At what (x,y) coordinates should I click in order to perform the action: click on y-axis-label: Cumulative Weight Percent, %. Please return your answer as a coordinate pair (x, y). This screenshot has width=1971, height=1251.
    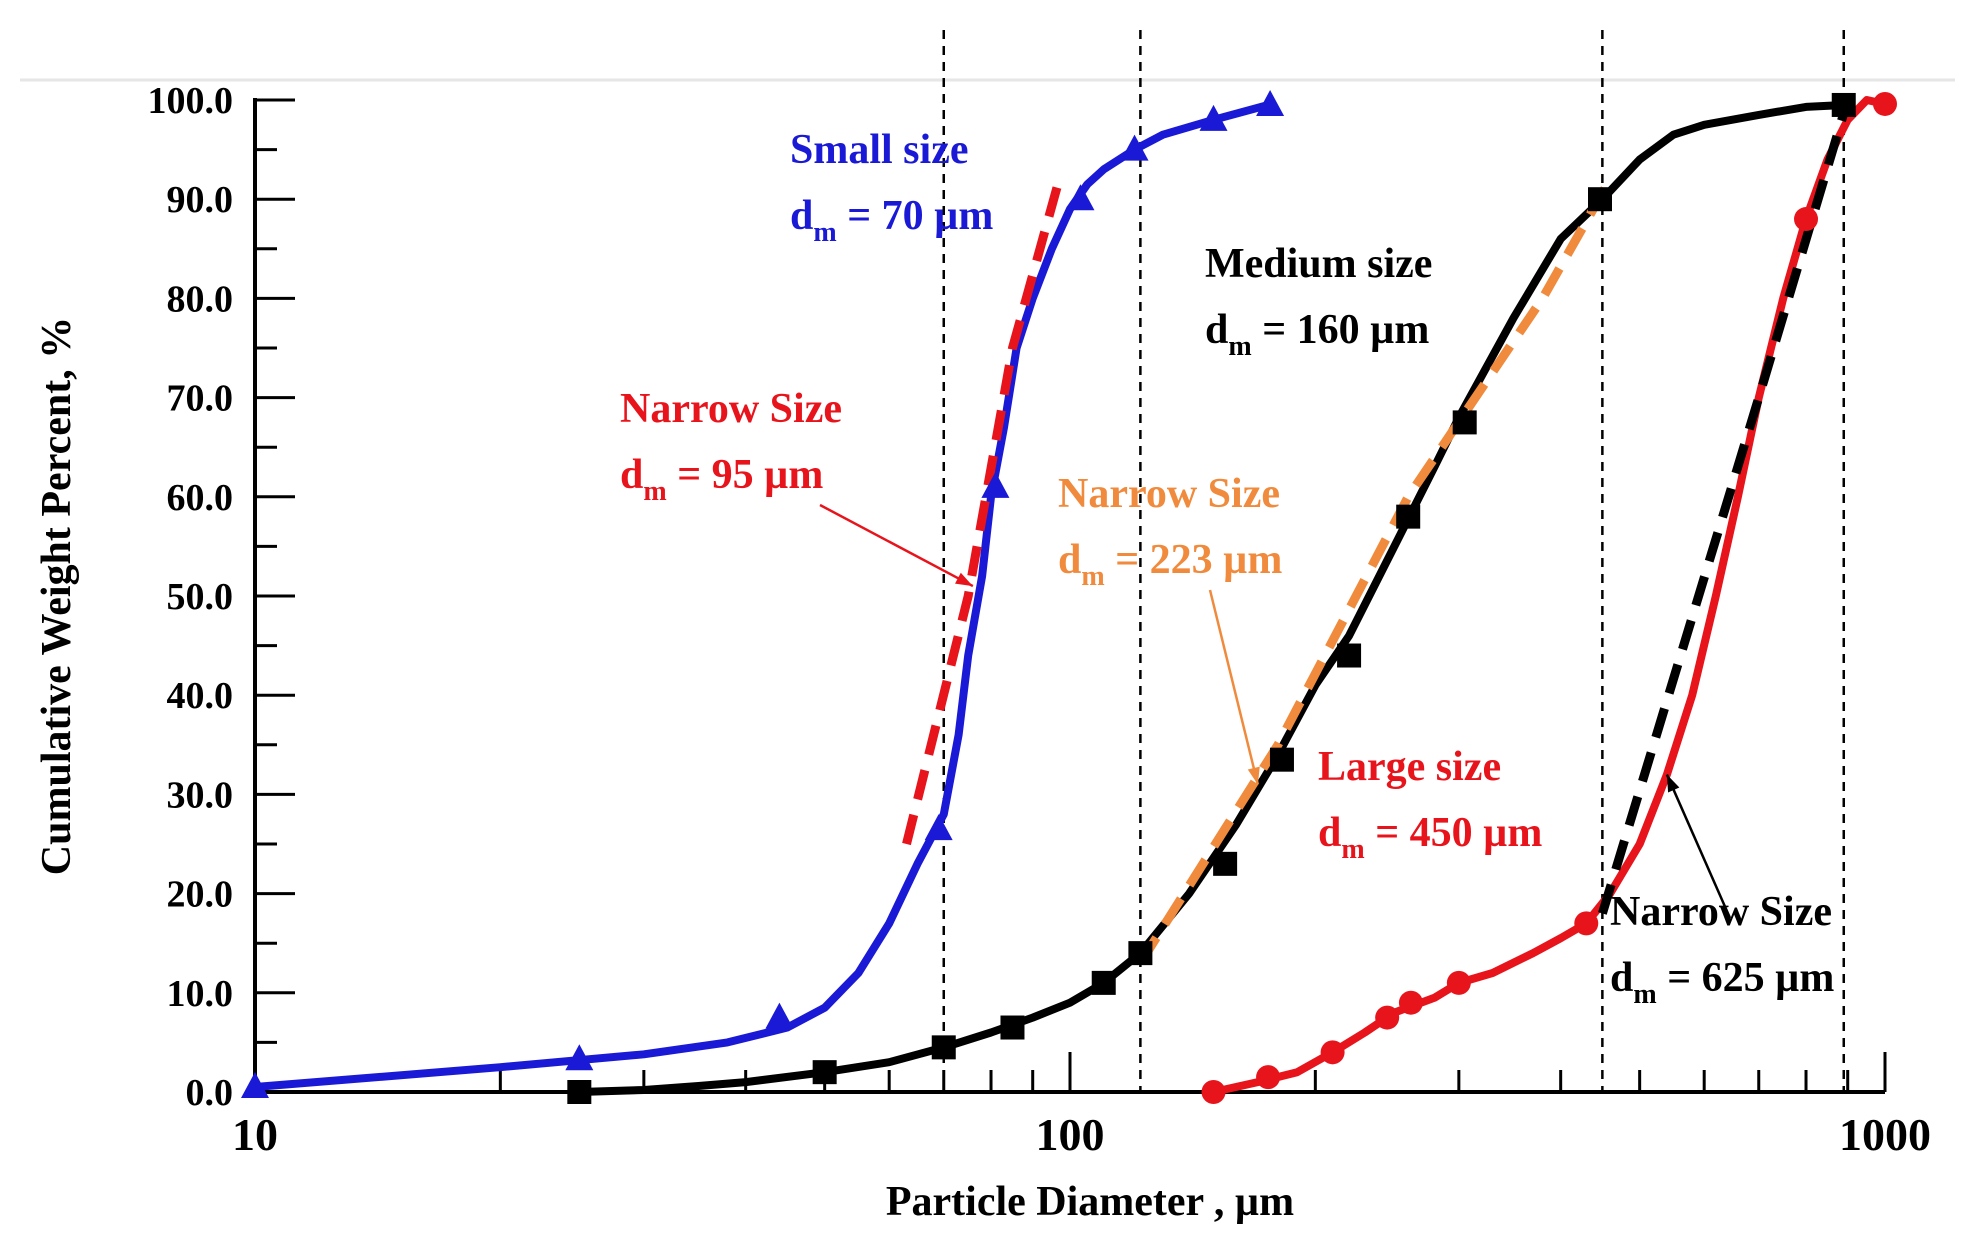
    Looking at the image, I should click on (57, 596).